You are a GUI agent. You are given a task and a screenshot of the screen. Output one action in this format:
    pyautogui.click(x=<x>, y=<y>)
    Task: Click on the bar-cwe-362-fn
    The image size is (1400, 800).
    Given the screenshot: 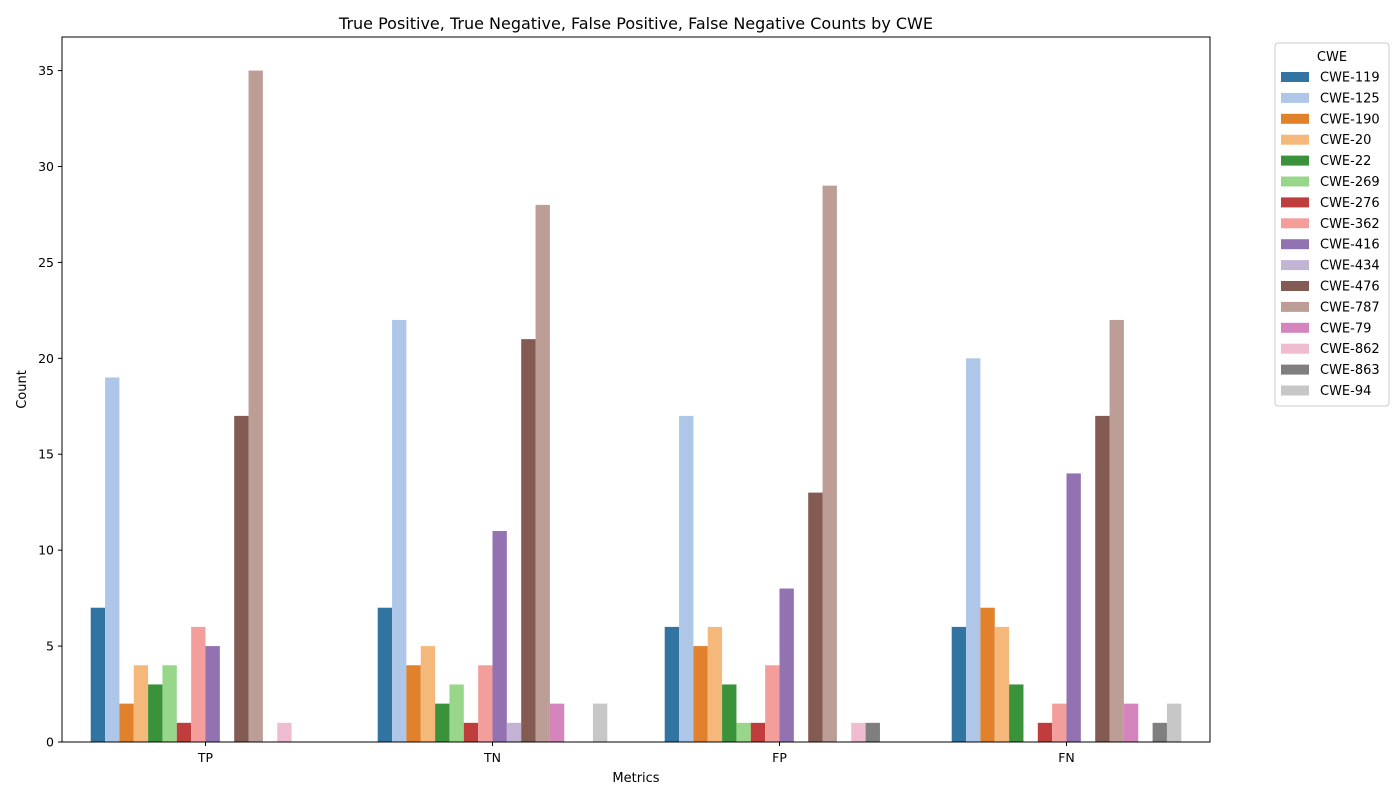 What is the action you would take?
    pyautogui.click(x=1059, y=722)
    